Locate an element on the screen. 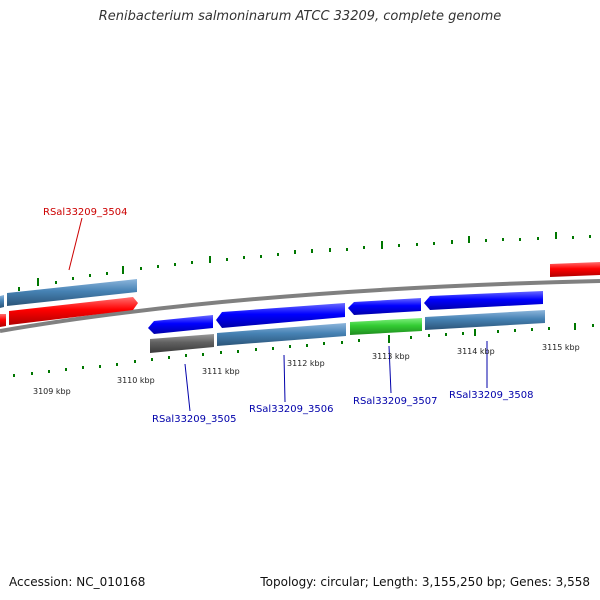  scale-label: 3113 kbp is located at coordinates (391, 356).